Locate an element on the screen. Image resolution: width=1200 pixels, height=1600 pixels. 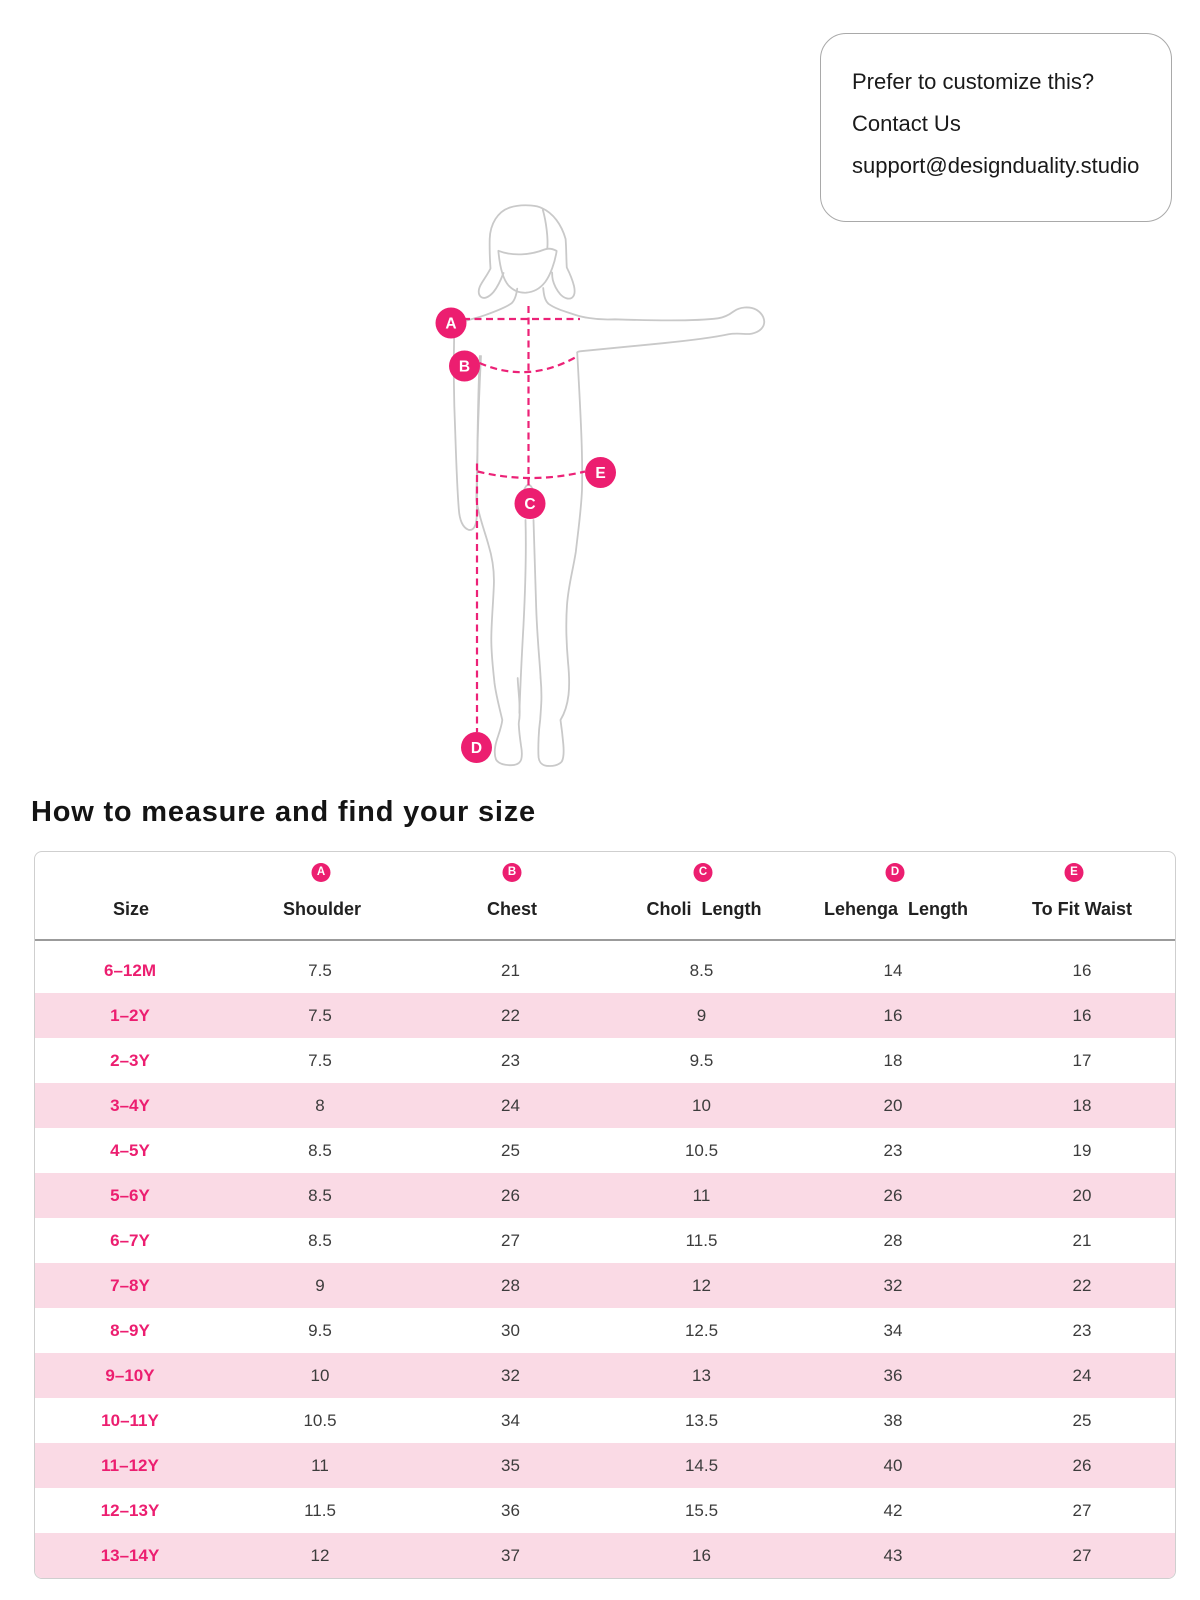
svg-text: D is located at coordinates (476, 748).